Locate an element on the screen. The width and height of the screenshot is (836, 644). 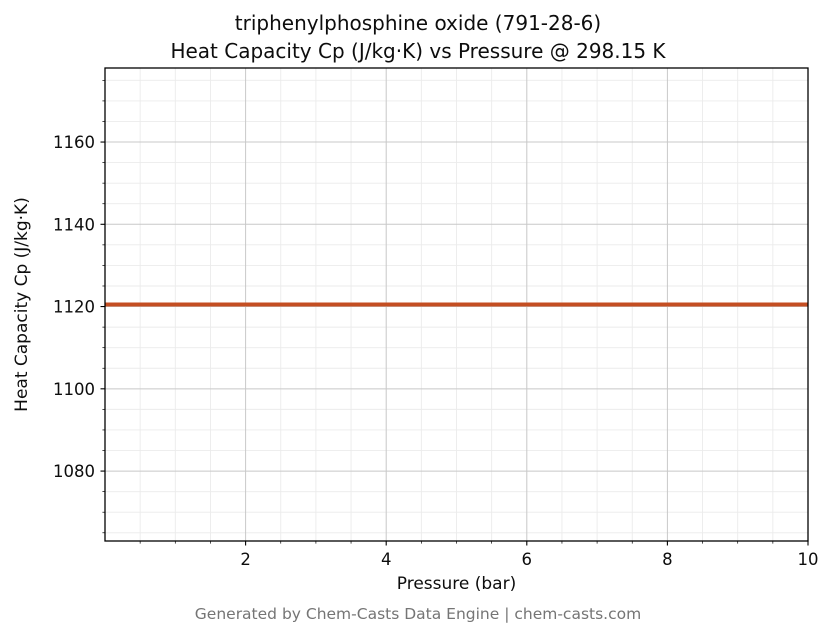
svg-text: 1140 is located at coordinates (74, 224).